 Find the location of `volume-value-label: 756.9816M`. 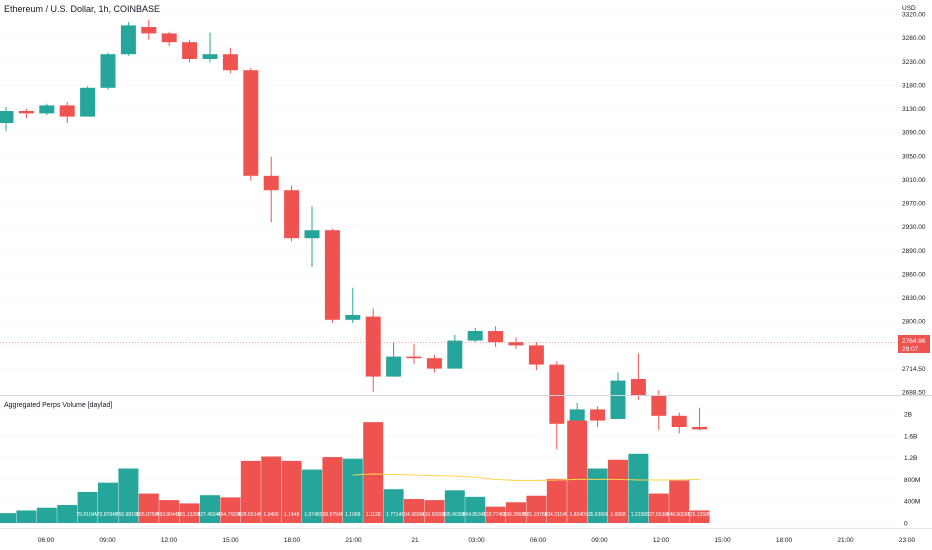

volume-value-label: 756.9816M is located at coordinates (128, 515).